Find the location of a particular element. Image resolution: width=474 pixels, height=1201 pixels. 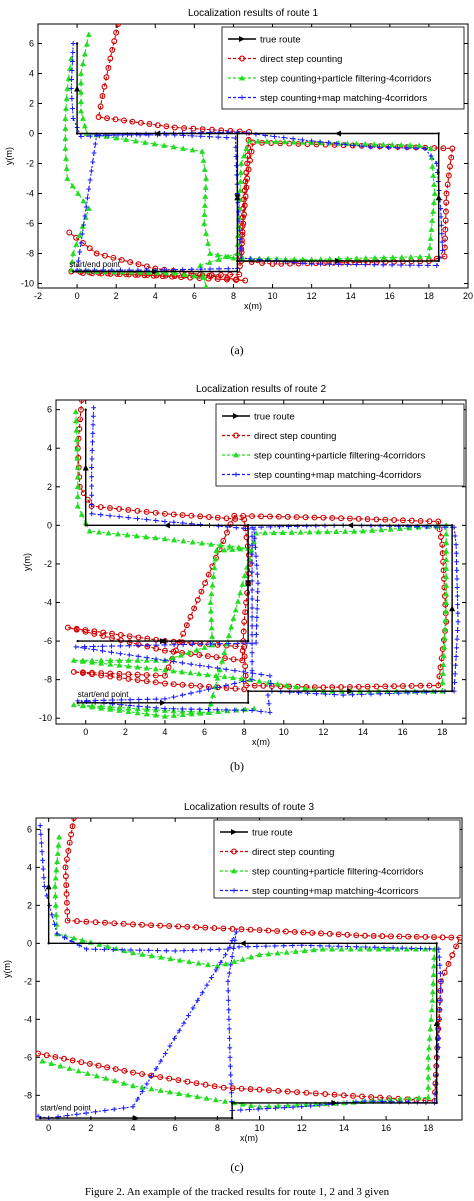

x-tick-label: 4 is located at coordinates (164, 732).